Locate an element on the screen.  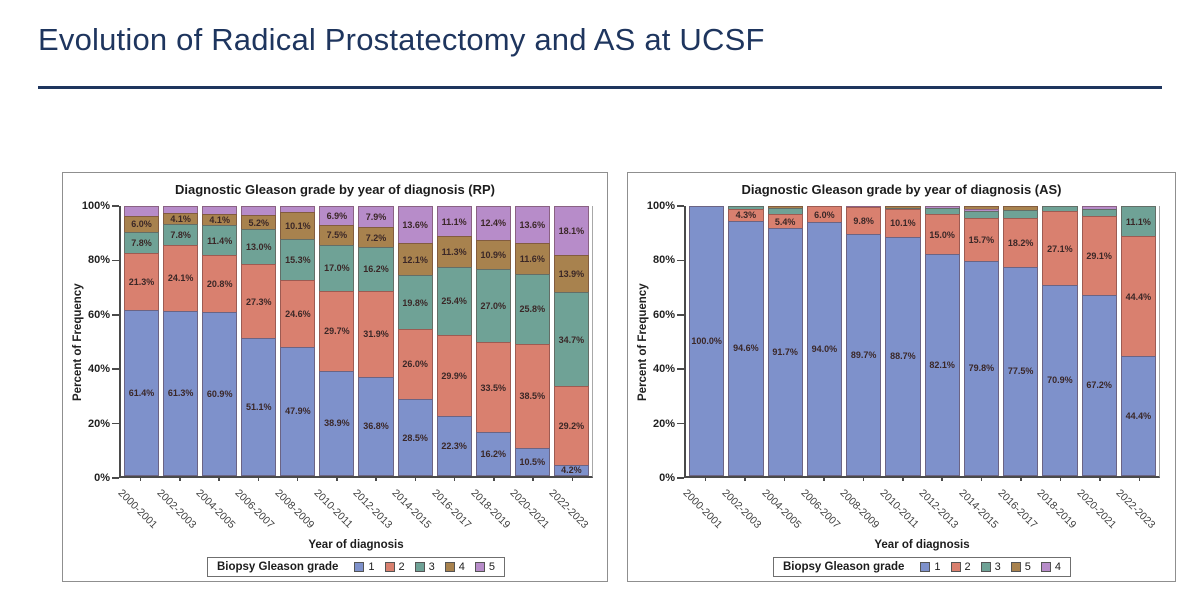
bar-segment: 11.4% is located at coordinates (220, 240).